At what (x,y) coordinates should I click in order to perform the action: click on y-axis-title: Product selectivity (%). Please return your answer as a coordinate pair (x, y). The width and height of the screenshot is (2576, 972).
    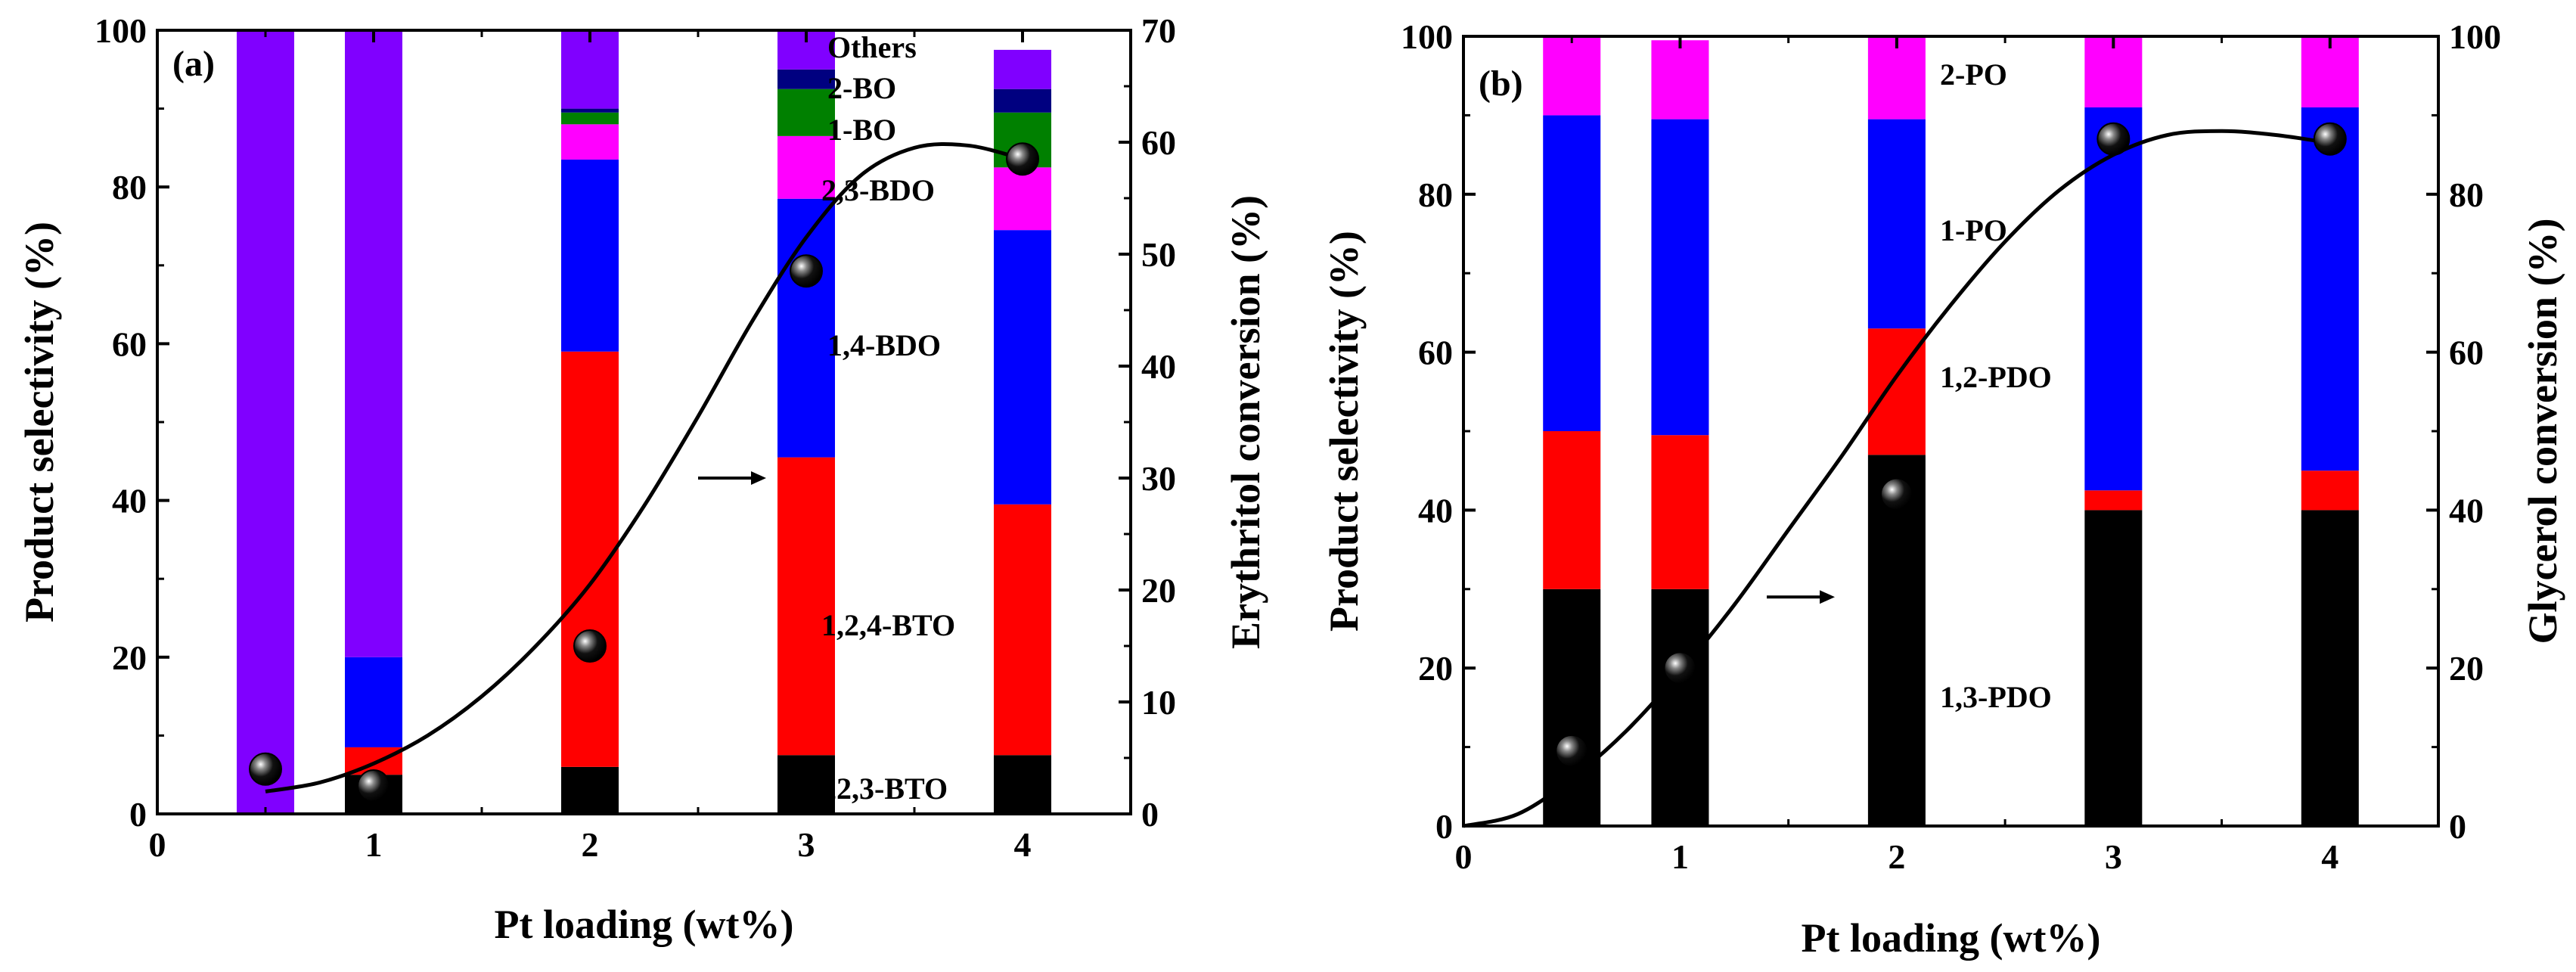
    Looking at the image, I should click on (39, 422).